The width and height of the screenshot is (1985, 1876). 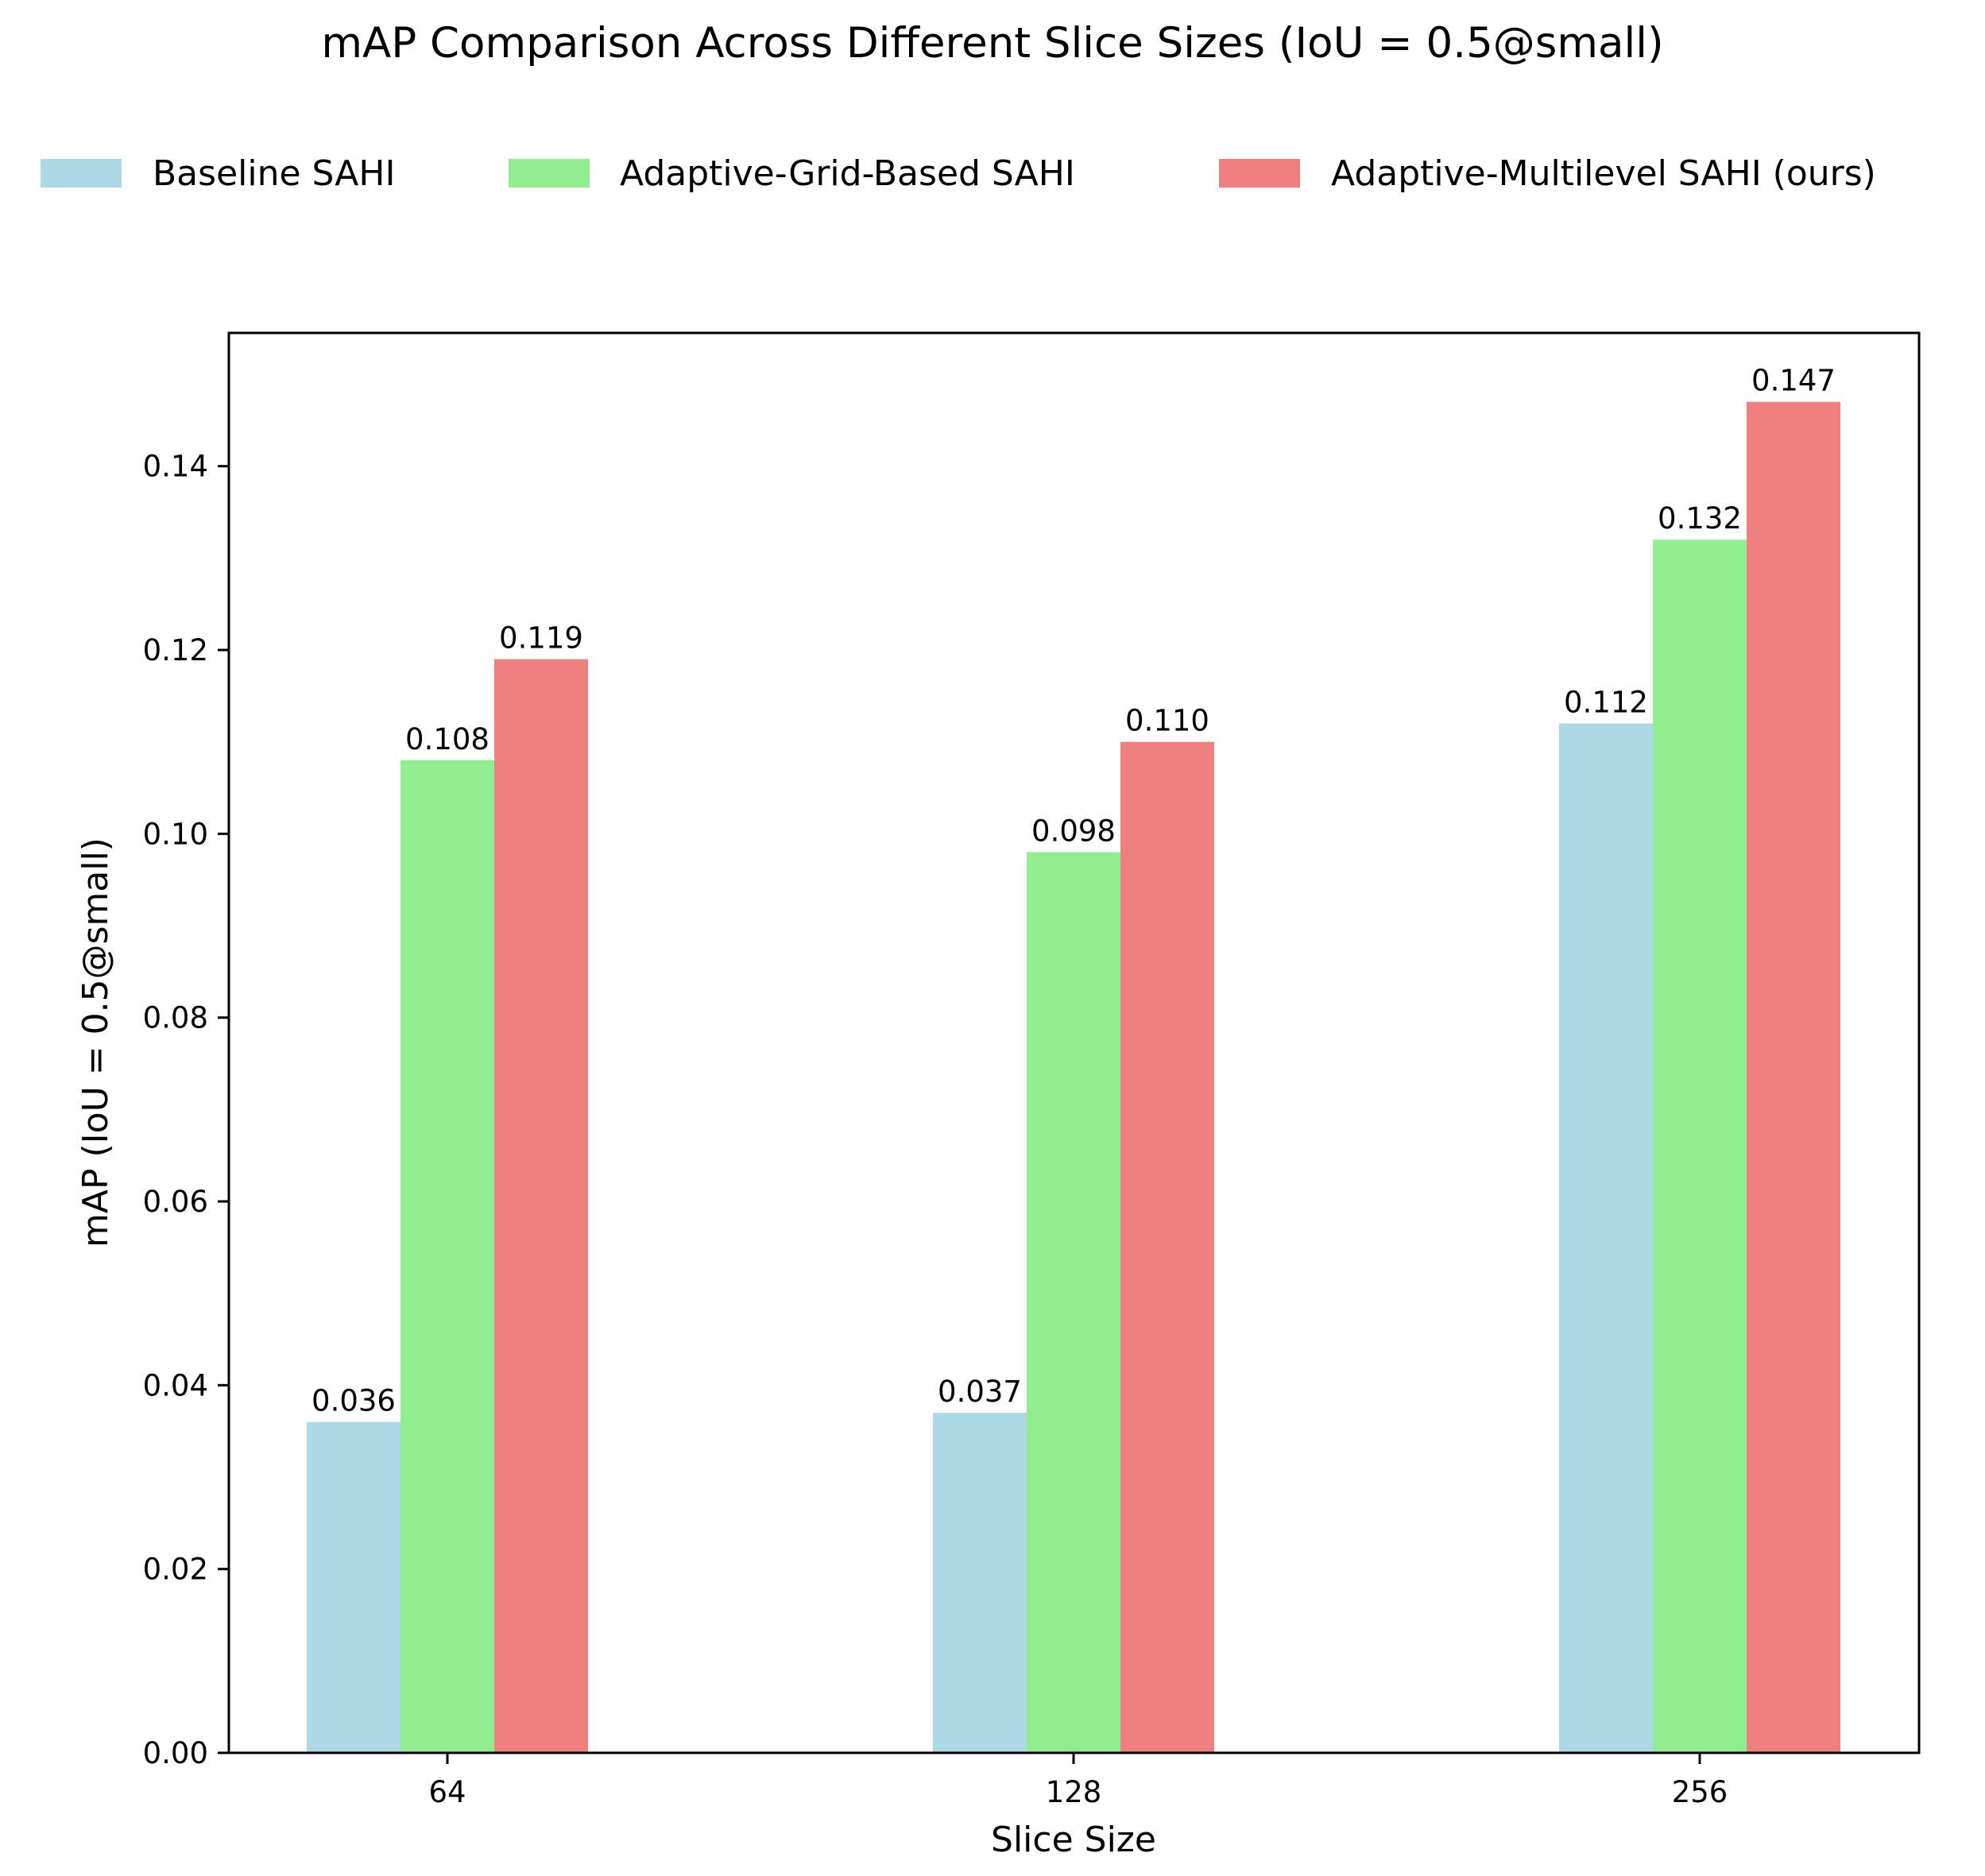 What do you see at coordinates (175, 1753) in the screenshot?
I see `y-tick-label: 0.00` at bounding box center [175, 1753].